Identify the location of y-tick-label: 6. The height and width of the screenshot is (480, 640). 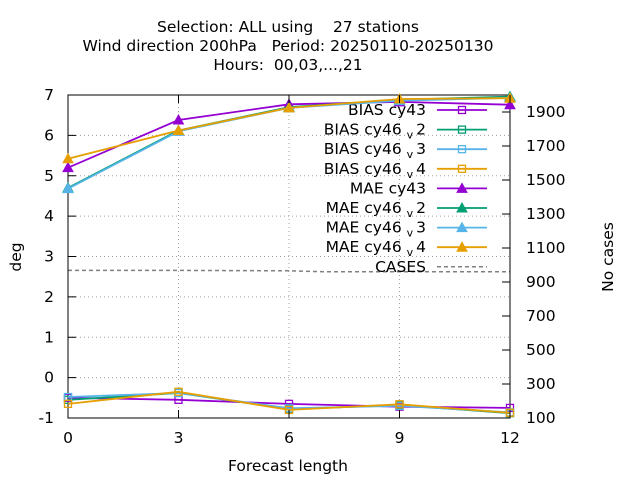
(49, 135).